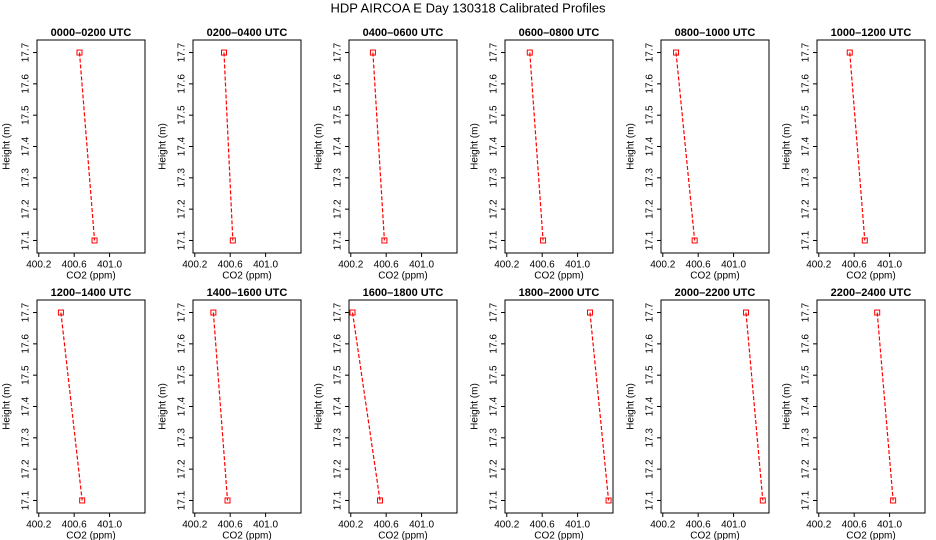 The height and width of the screenshot is (540, 936). I want to click on panel-title: 1400–1600 UTC, so click(247, 293).